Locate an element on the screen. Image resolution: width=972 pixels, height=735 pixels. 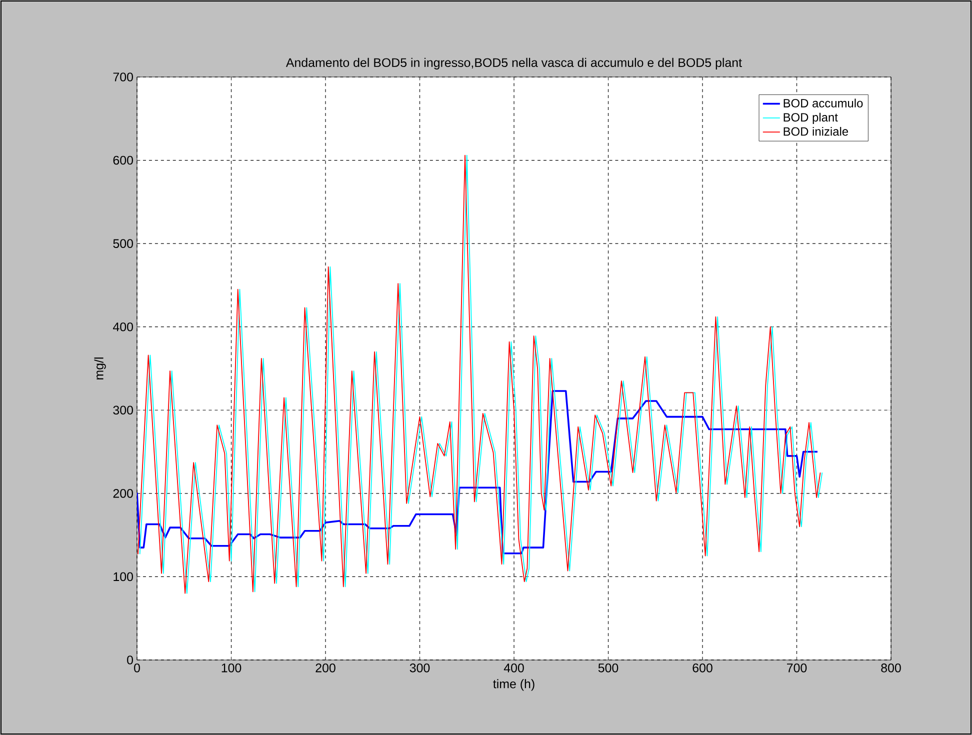
legend-label: BOD iniziale is located at coordinates (816, 131).